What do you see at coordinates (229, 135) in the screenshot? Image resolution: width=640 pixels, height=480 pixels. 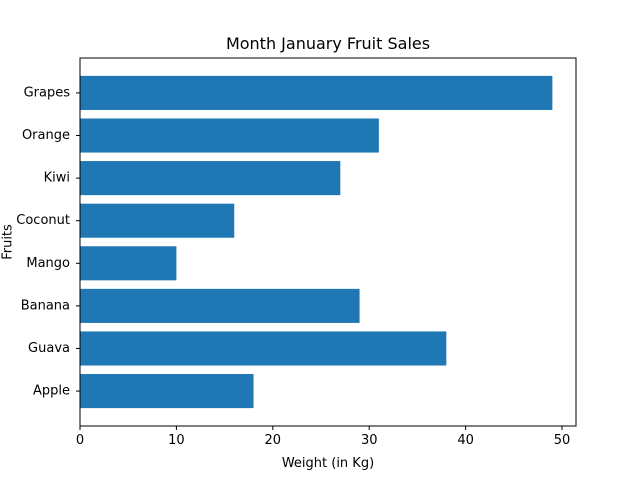 I see `bar-orange` at bounding box center [229, 135].